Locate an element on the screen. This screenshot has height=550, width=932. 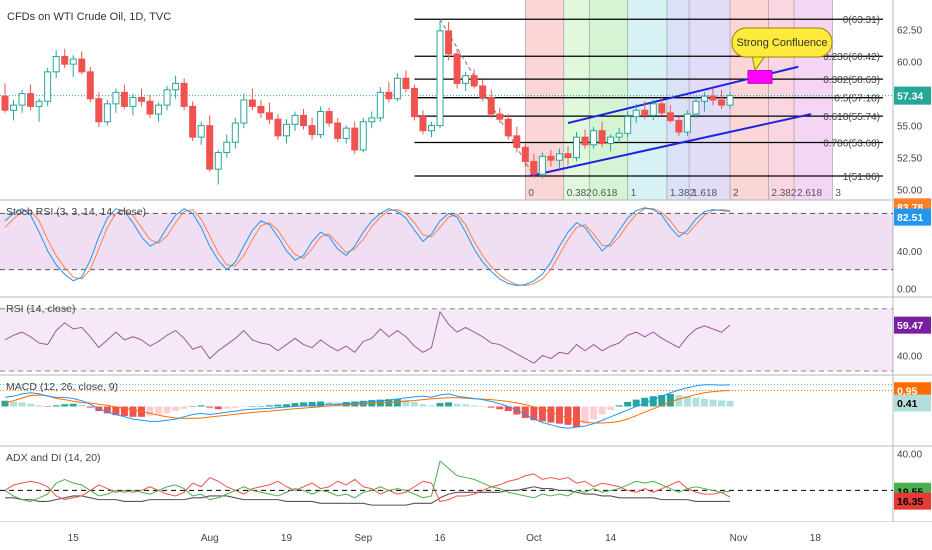
stoch-k-badge-text: 82.51 is located at coordinates (910, 218).